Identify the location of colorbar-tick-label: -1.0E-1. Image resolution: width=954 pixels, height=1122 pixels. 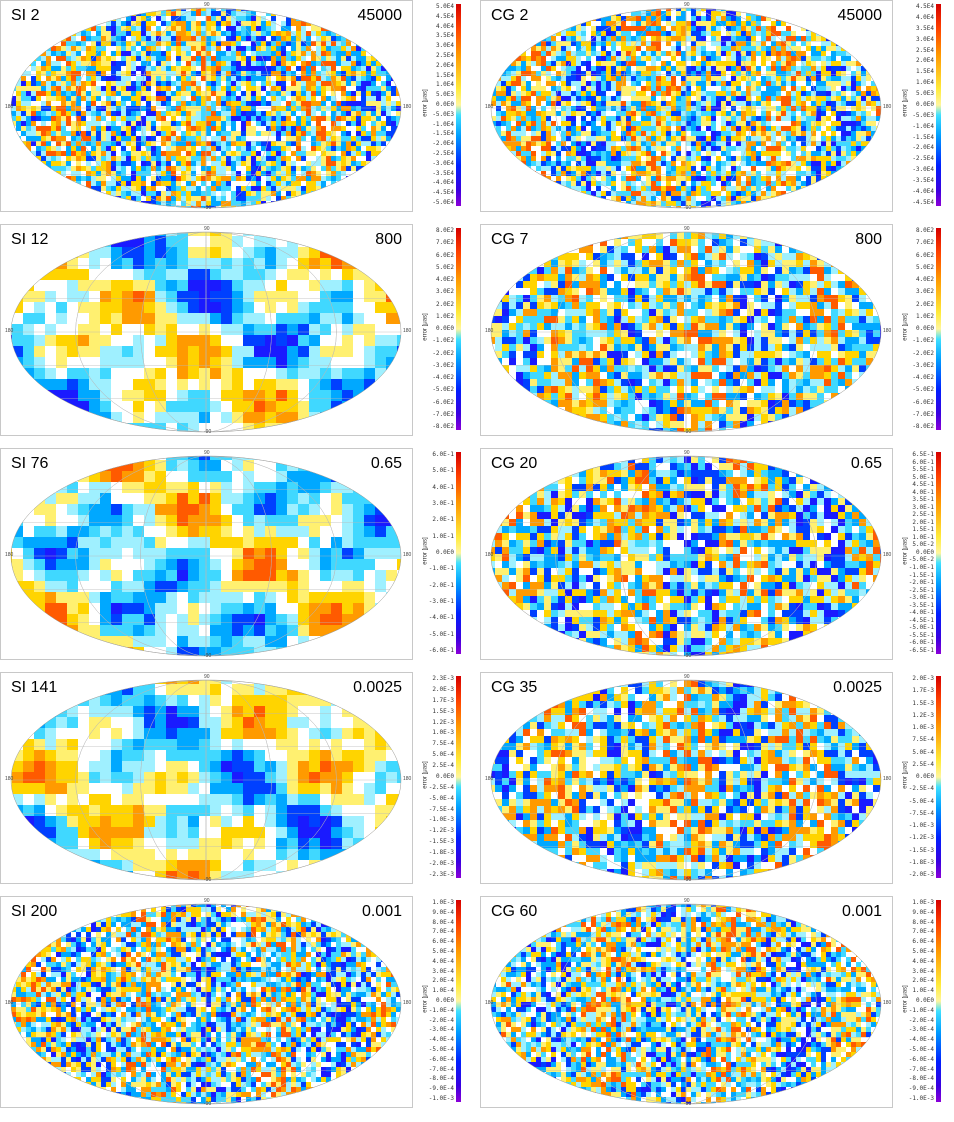
(441, 569).